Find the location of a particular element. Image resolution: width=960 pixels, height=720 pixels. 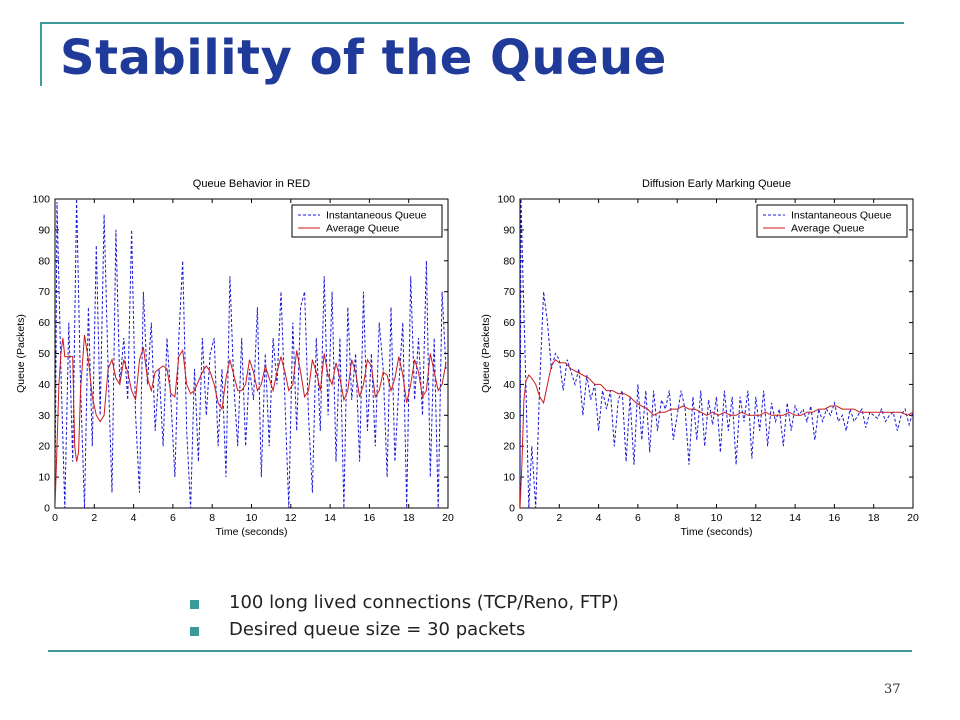

chart-title: Diffusion Early Marking Queue is located at coordinates (716, 184).